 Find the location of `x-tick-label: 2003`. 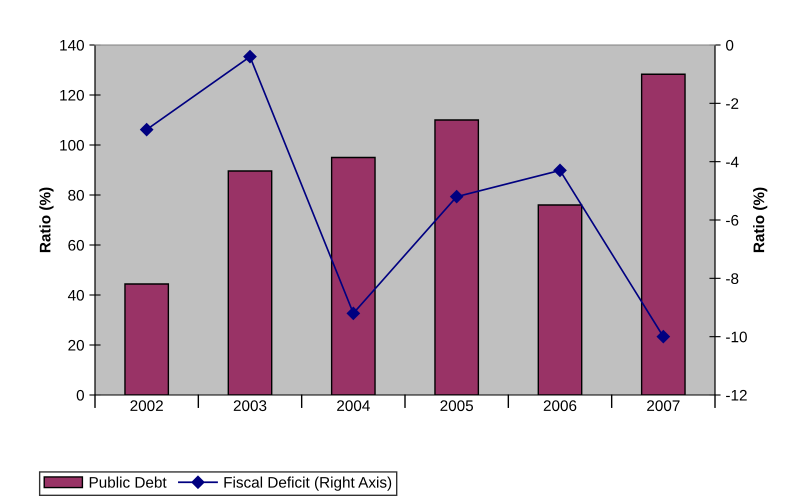

x-tick-label: 2003 is located at coordinates (250, 406).